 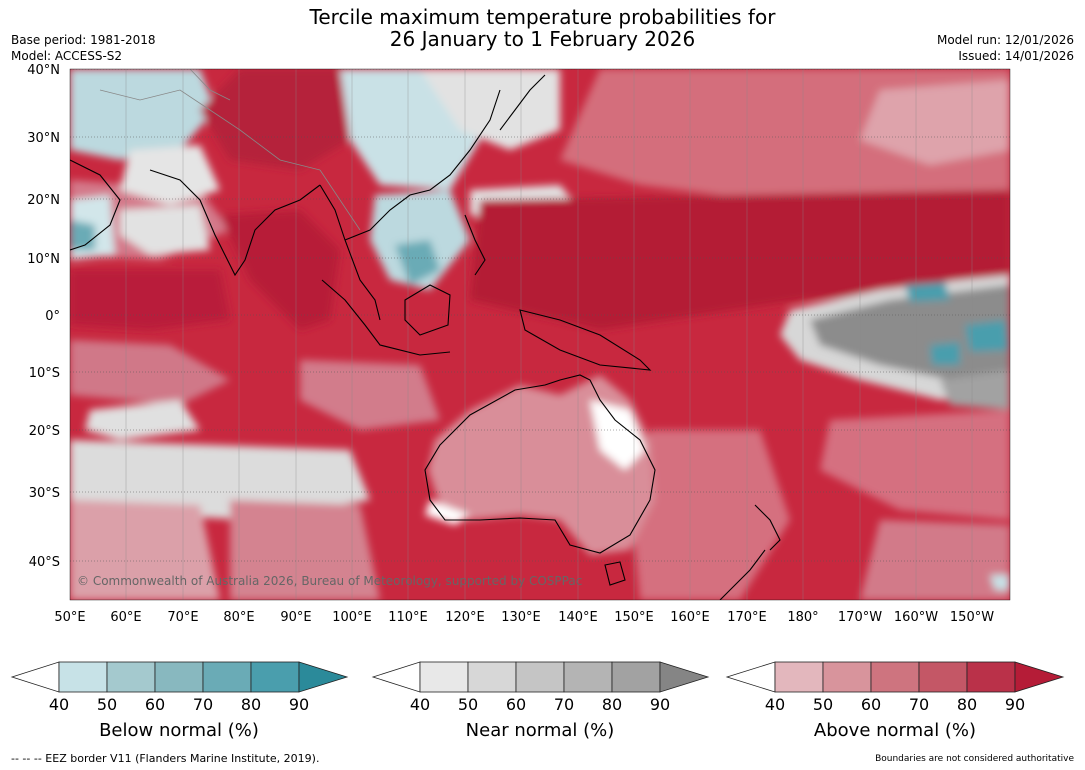 What do you see at coordinates (59, 704) in the screenshot?
I see `cb-below-tick: 40` at bounding box center [59, 704].